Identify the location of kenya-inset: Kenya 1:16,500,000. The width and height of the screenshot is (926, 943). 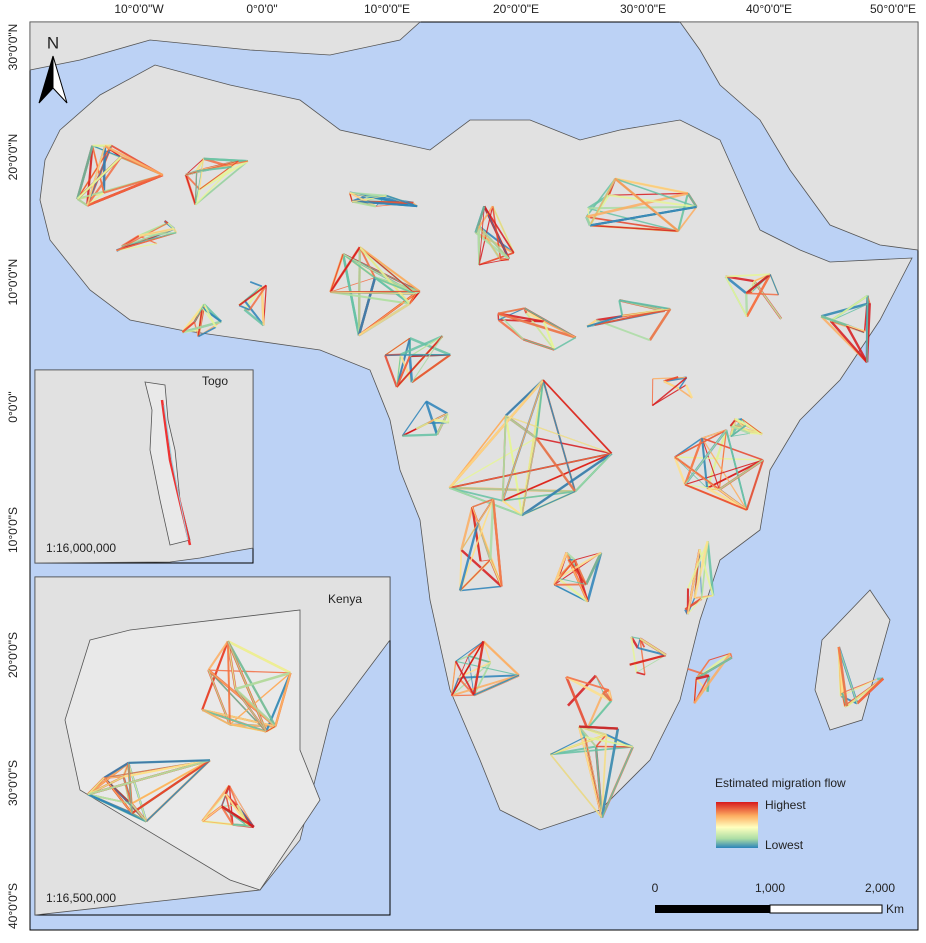
(212, 746).